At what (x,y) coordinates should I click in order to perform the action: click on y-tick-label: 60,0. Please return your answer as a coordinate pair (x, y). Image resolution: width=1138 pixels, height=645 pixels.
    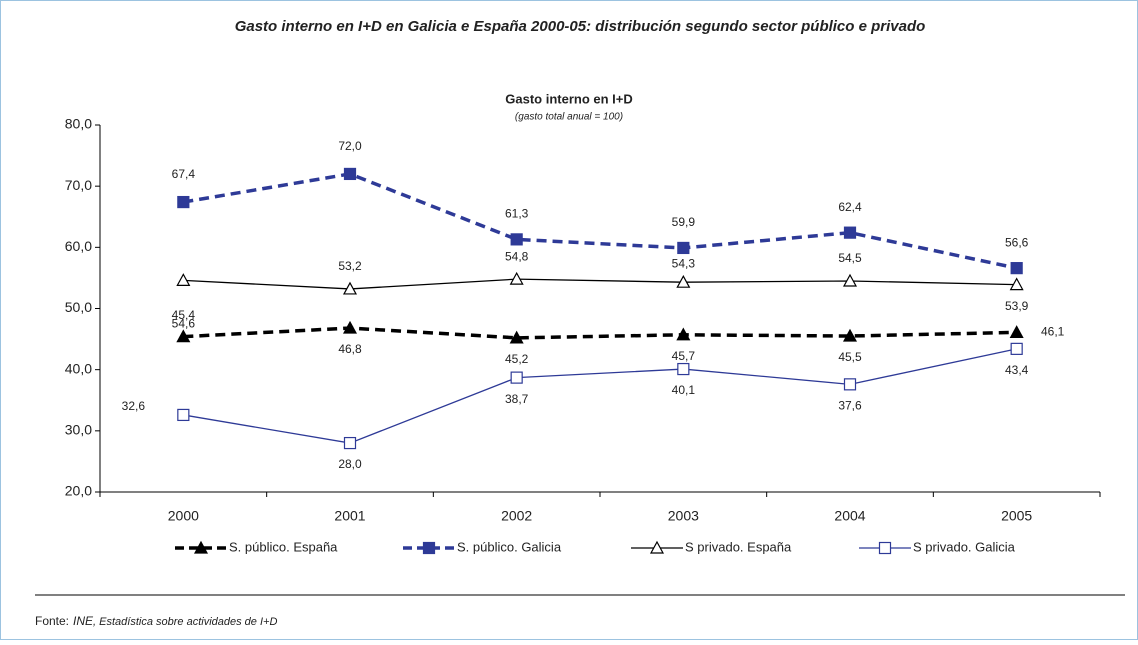
    Looking at the image, I should click on (78, 246).